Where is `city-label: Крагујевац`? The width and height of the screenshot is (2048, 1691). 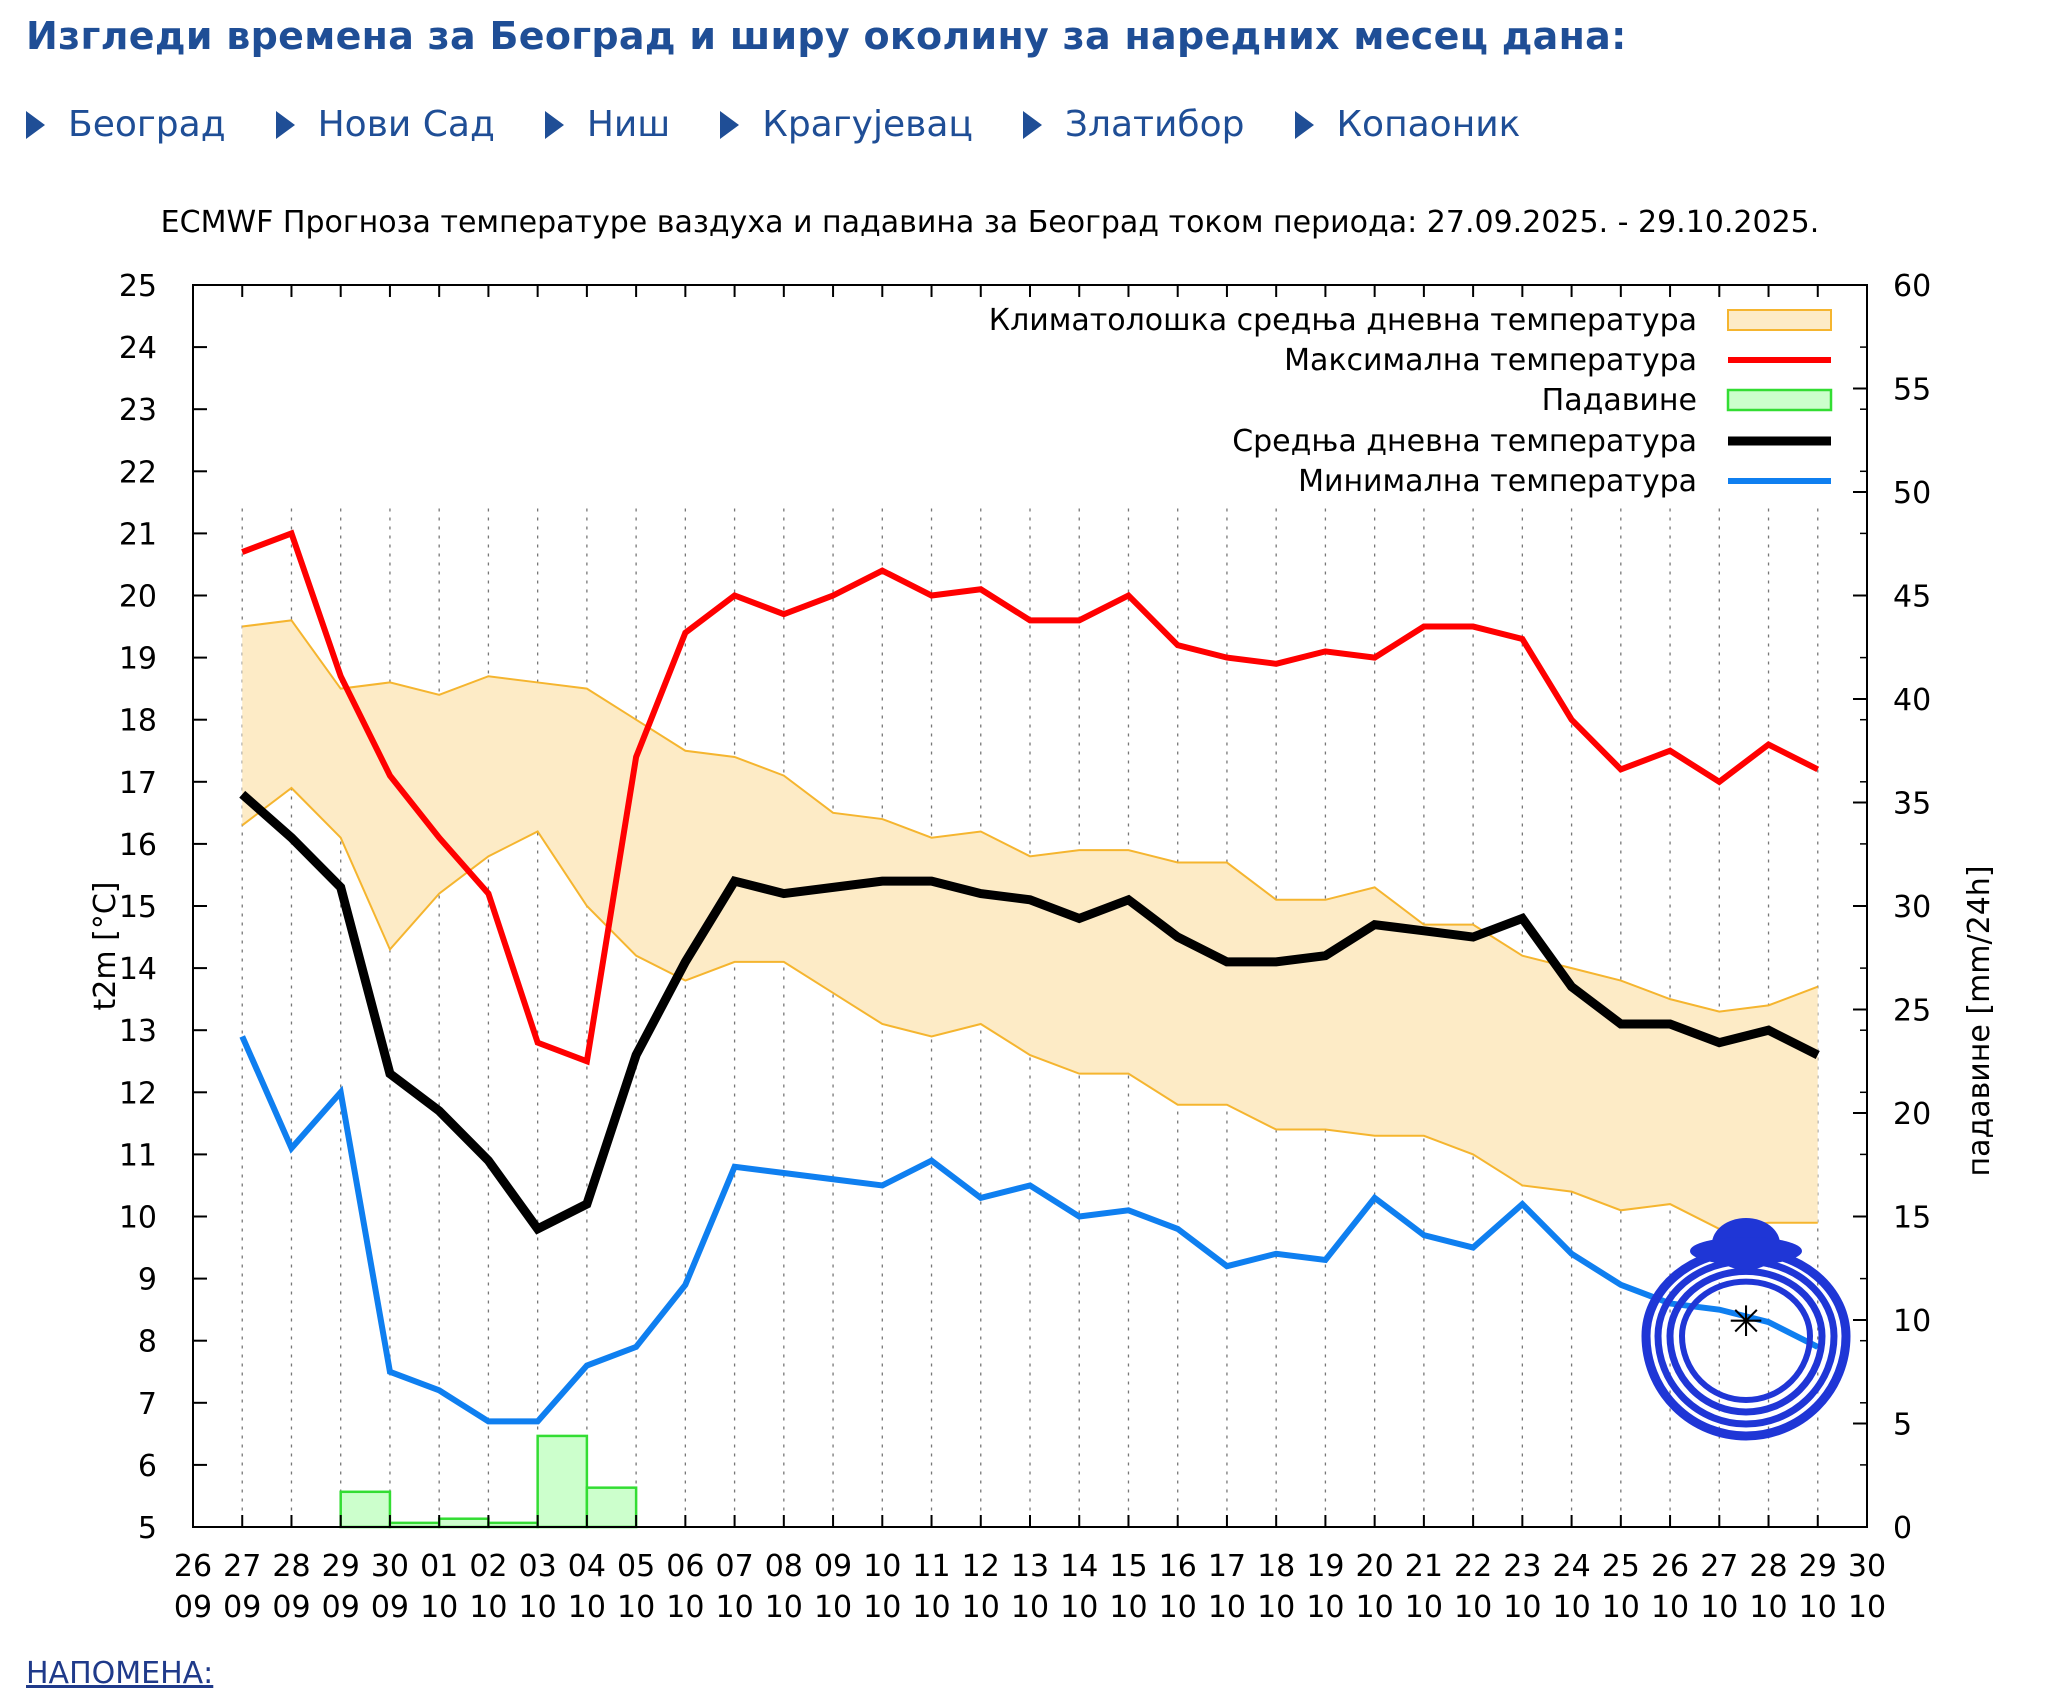 city-label: Крагујевац is located at coordinates (867, 124).